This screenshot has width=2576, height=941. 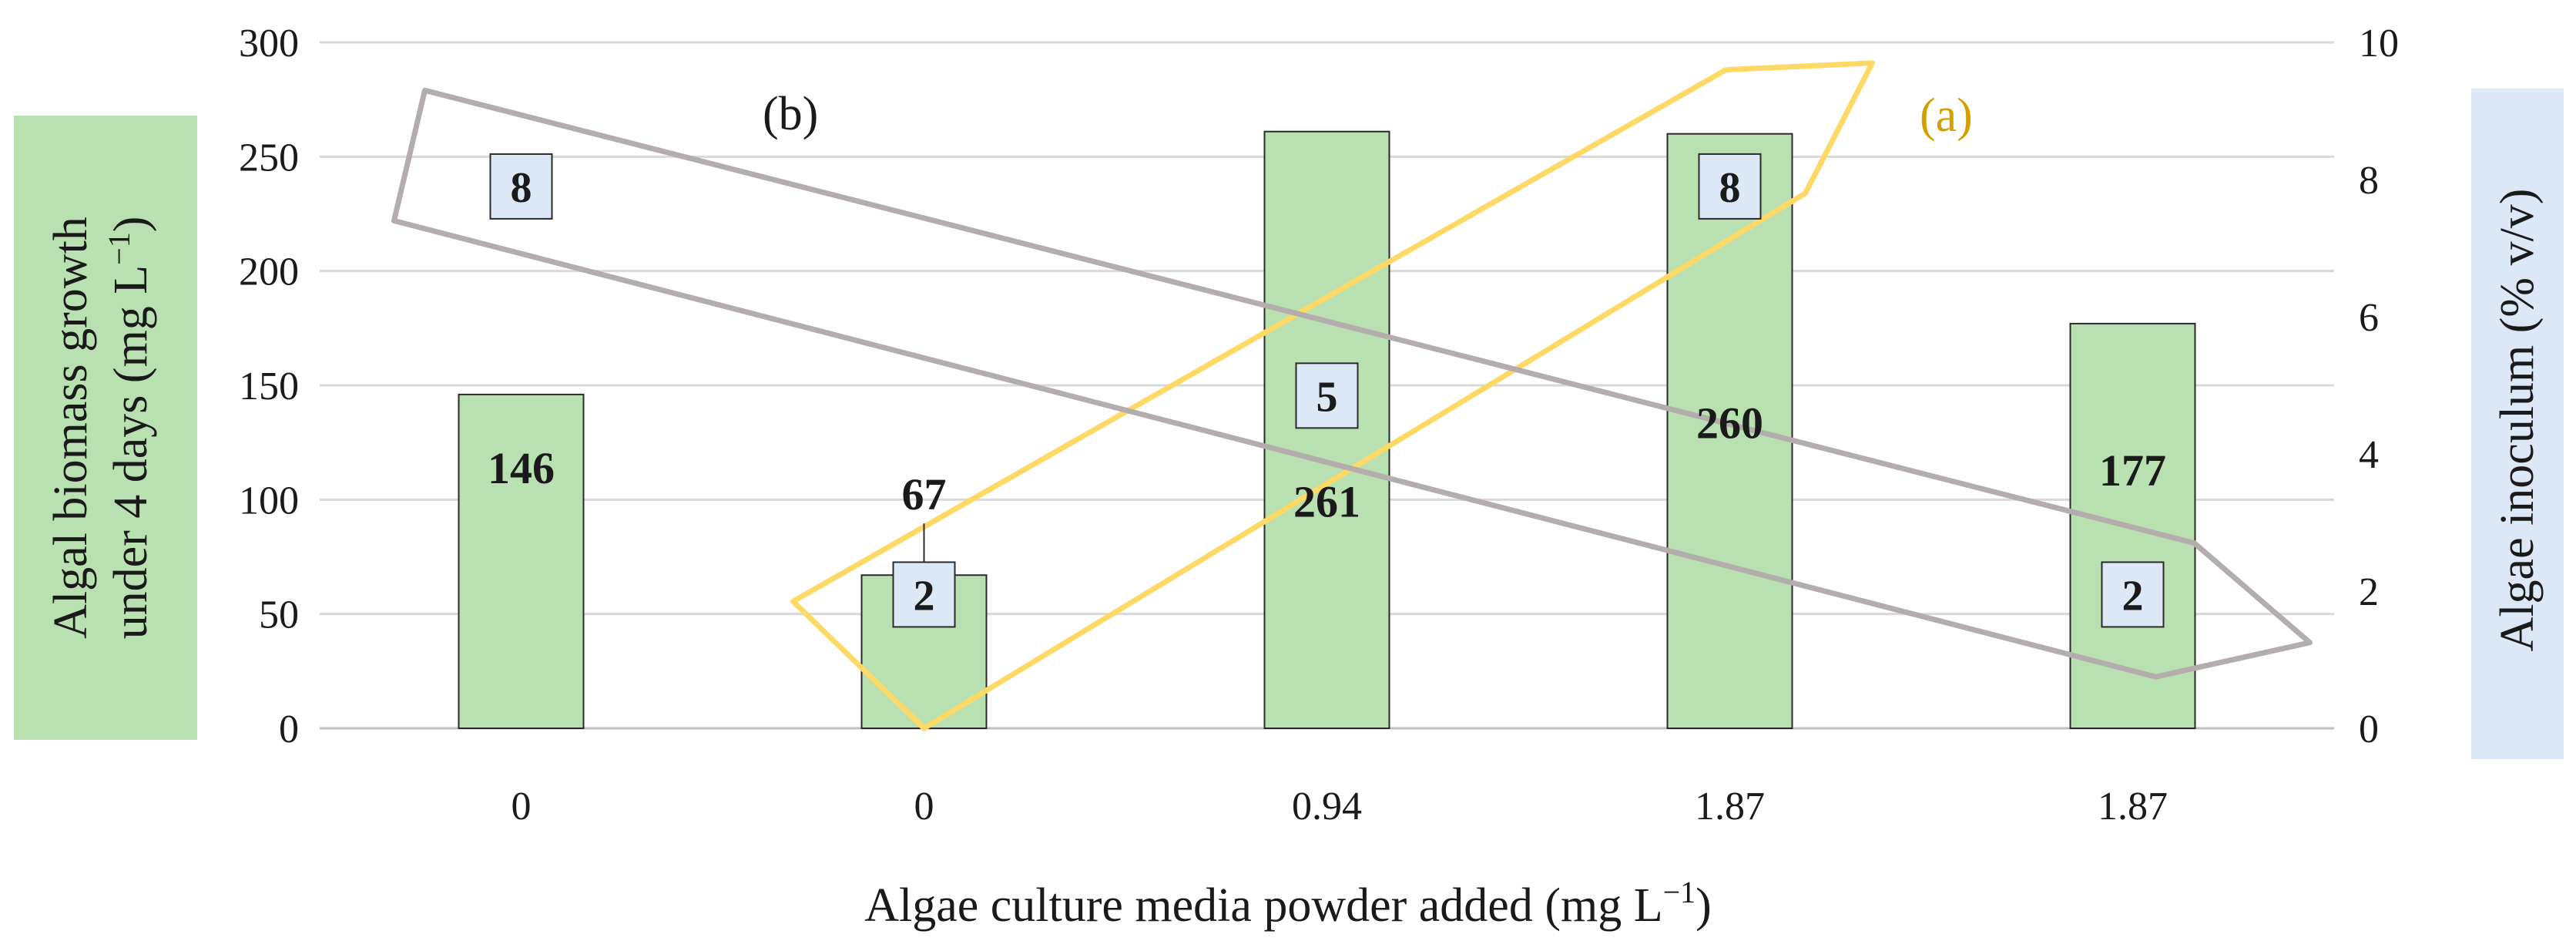 I want to click on y-axis-title-background, so click(x=105, y=428).